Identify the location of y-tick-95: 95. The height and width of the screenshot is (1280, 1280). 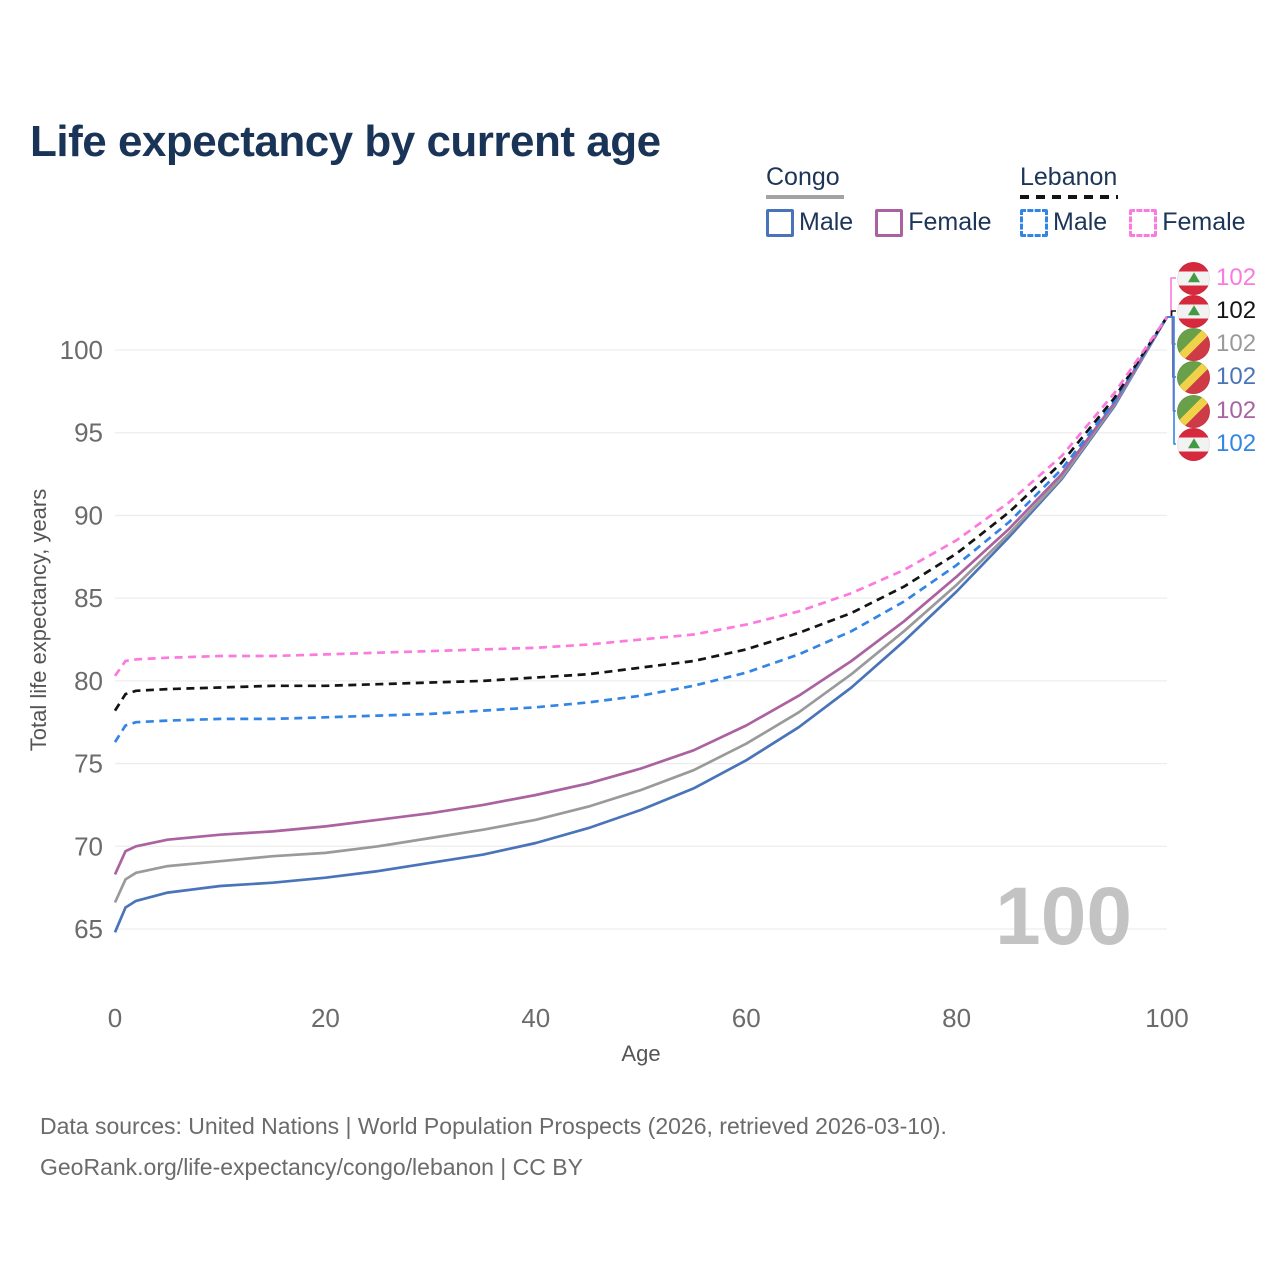
(88, 433).